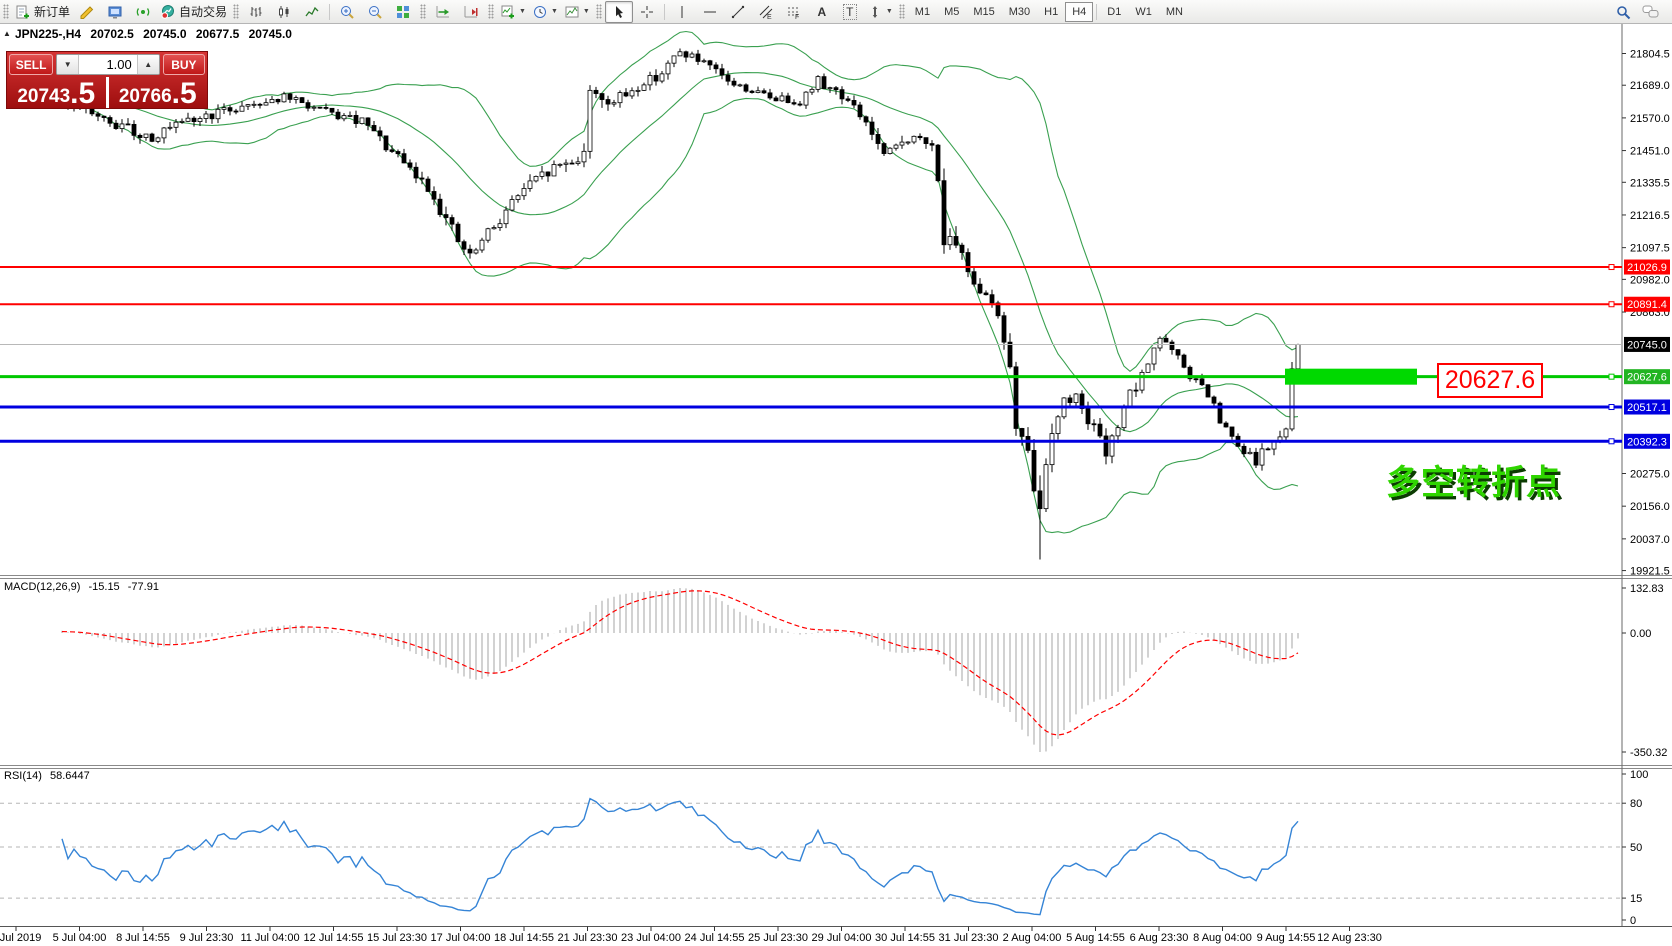 Image resolution: width=1672 pixels, height=946 pixels. I want to click on channel-tool-button: E, so click(766, 12).